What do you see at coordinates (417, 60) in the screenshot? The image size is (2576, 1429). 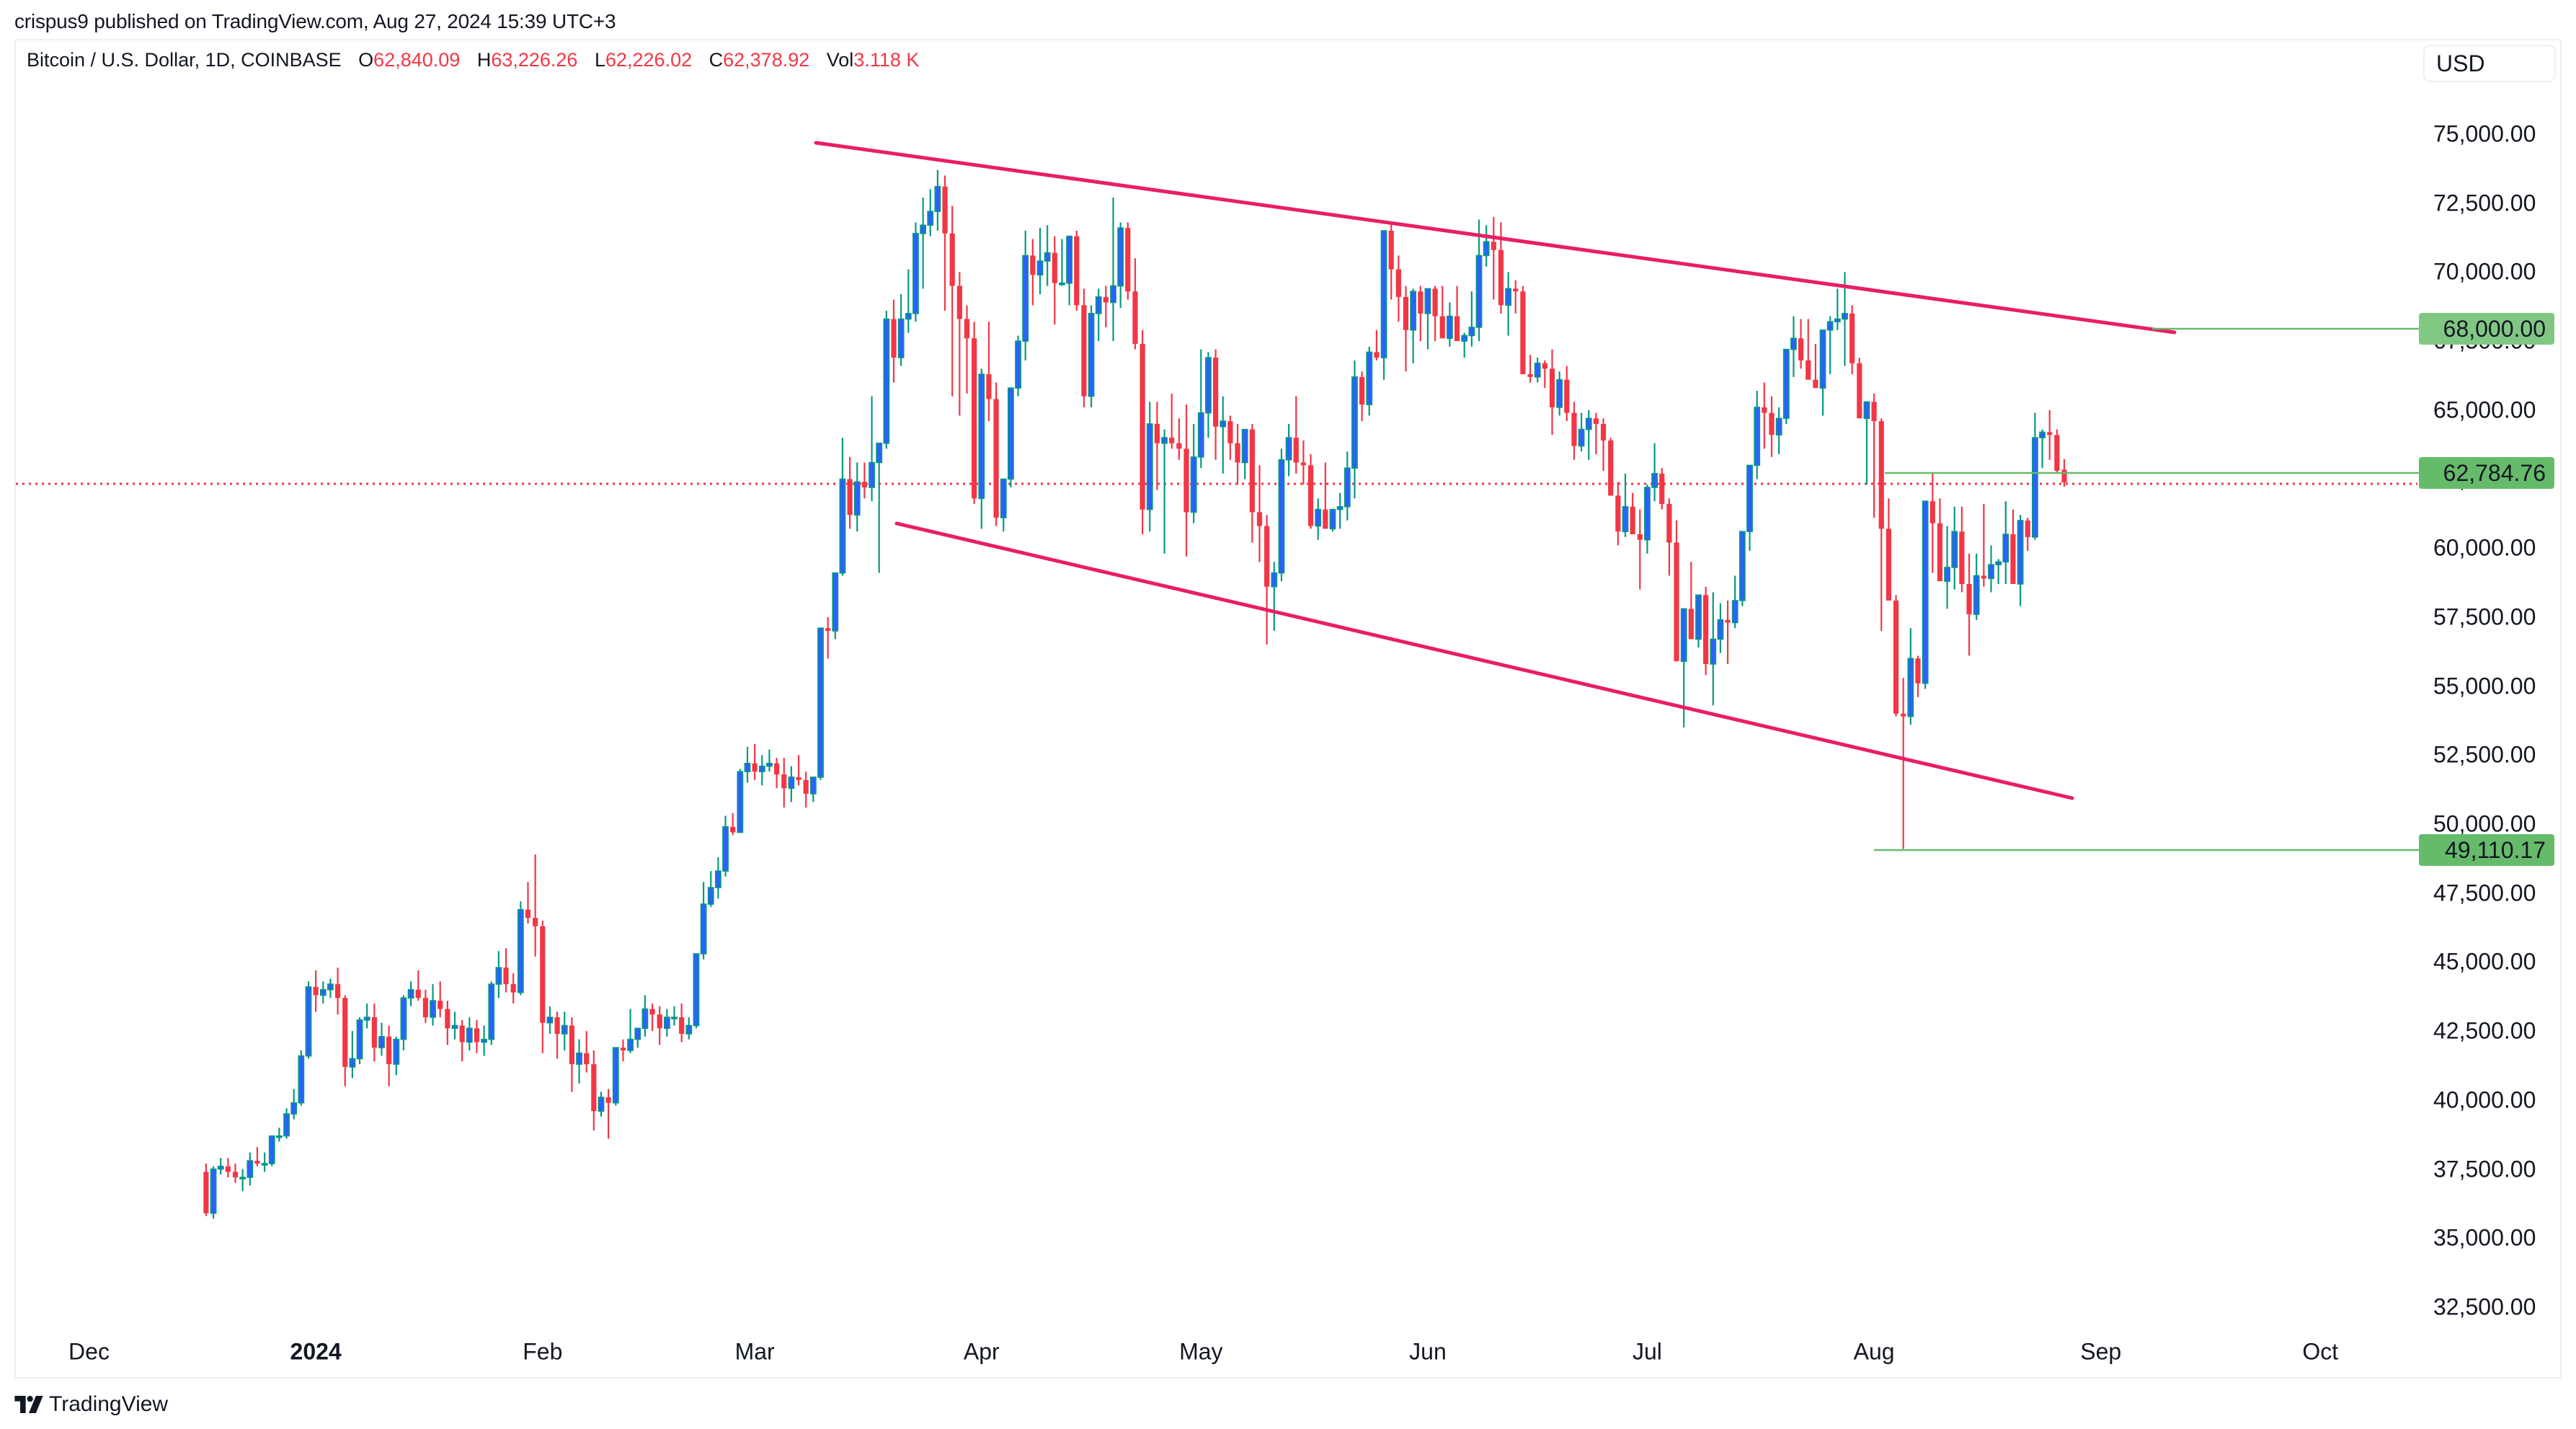 I see `open-value: 62,840.09` at bounding box center [417, 60].